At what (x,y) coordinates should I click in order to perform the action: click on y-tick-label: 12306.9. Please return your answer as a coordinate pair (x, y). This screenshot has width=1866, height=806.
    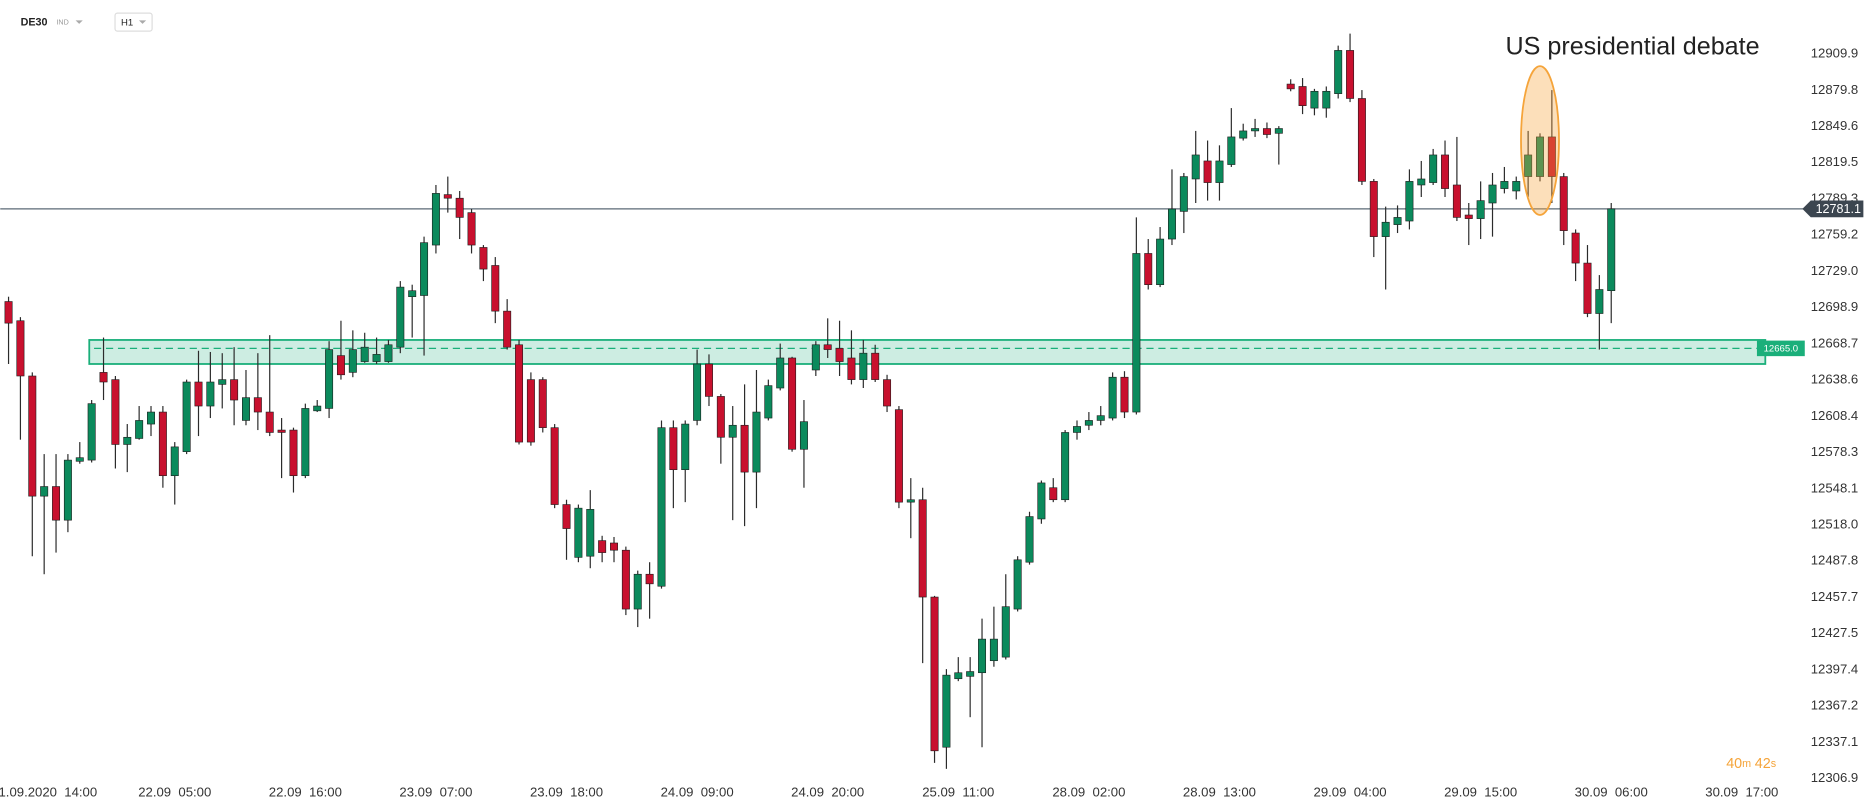
    Looking at the image, I should click on (1835, 777).